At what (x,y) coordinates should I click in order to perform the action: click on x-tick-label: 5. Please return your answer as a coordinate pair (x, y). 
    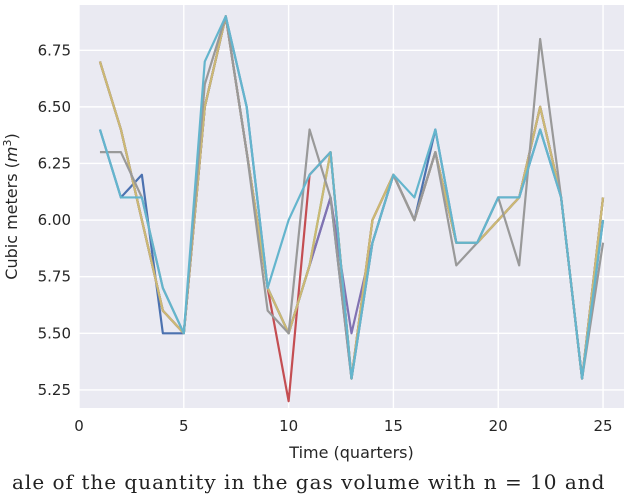
    Looking at the image, I should click on (184, 426).